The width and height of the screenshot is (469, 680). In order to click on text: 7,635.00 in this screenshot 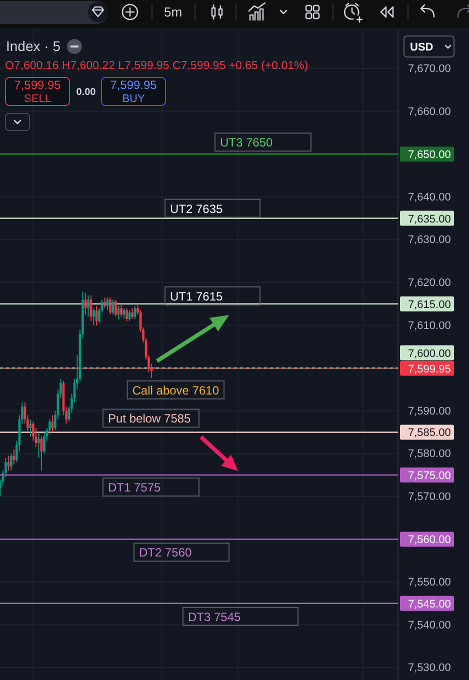, I will do `click(429, 219)`.